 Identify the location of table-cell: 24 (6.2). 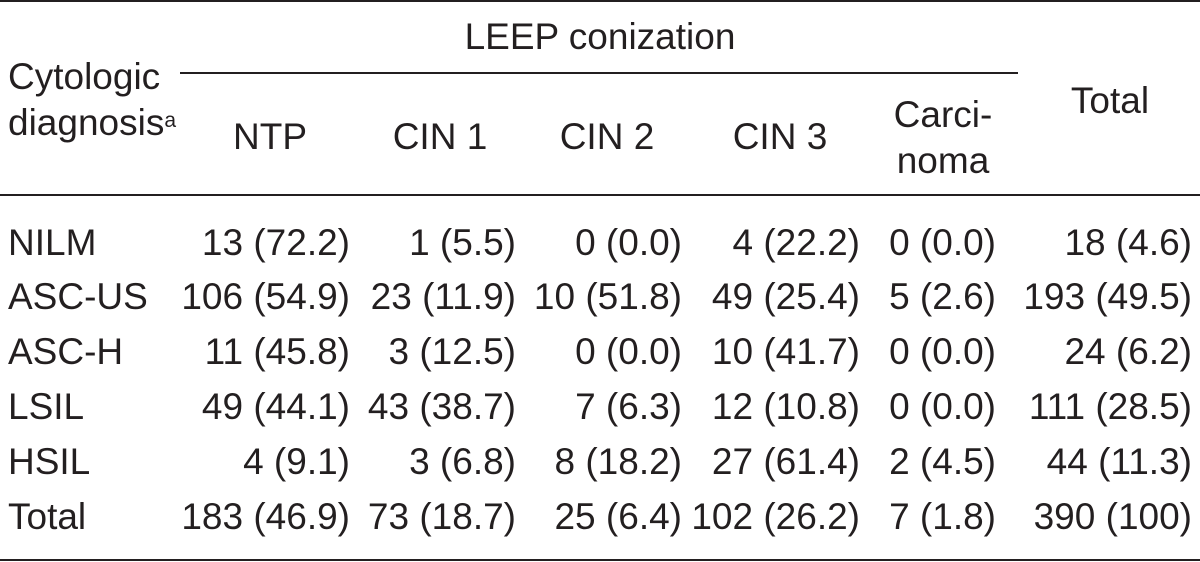
(1128, 351).